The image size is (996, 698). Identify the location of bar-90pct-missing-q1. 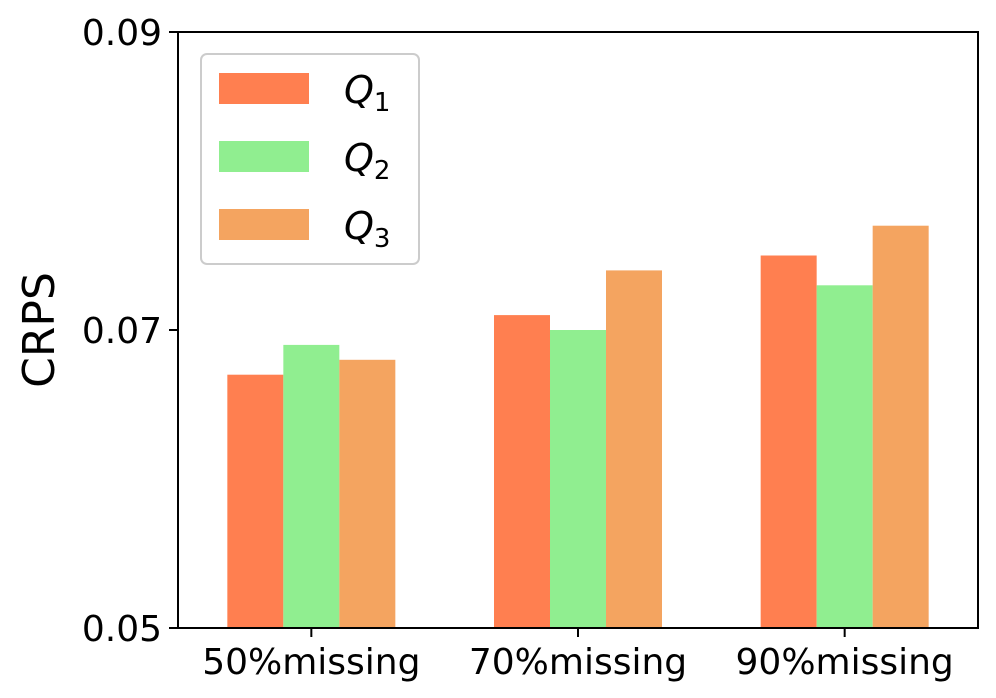
(788, 441).